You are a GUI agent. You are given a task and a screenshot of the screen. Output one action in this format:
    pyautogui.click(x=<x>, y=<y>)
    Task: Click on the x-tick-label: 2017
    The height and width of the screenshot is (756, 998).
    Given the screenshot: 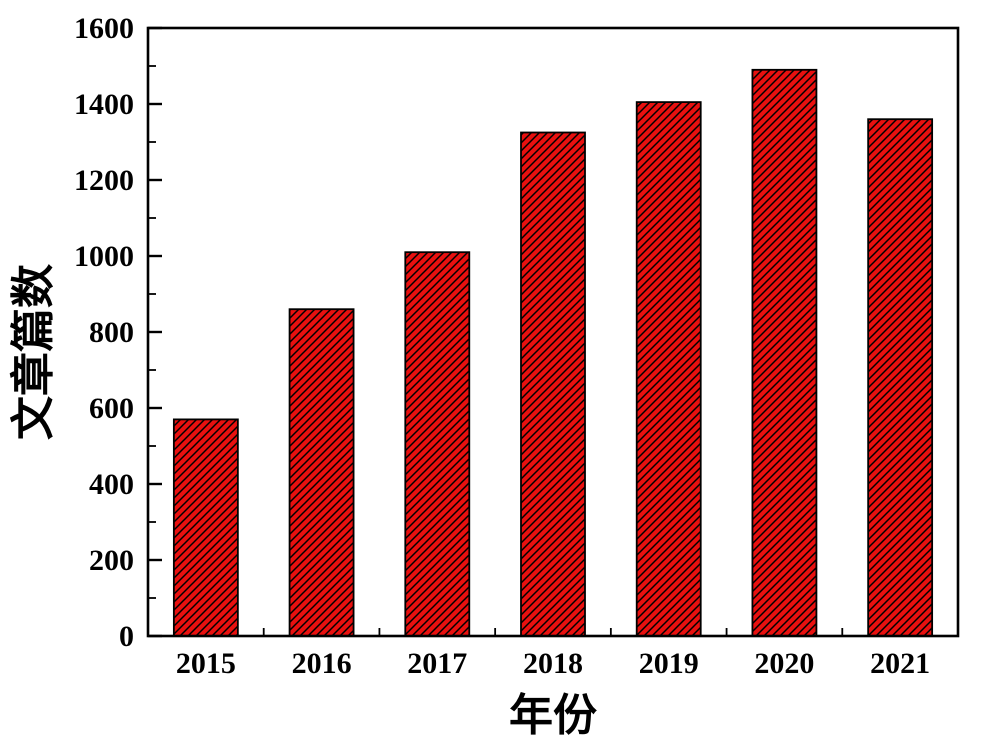 What is the action you would take?
    pyautogui.click(x=437, y=663)
    